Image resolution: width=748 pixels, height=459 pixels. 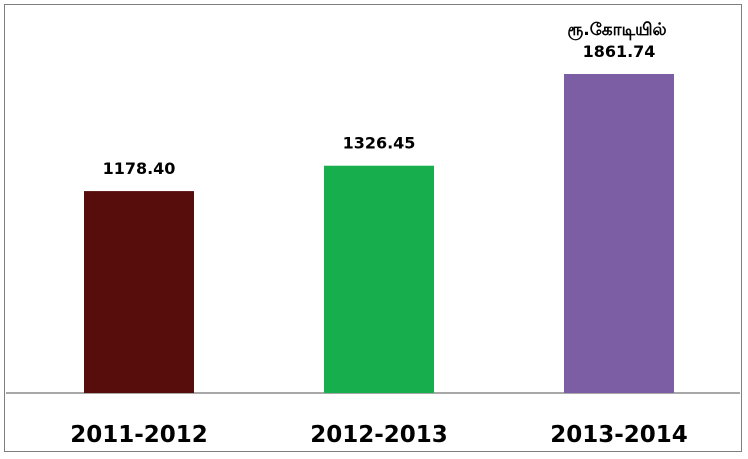 I want to click on value-label-2013-2014: 1861.74, so click(x=619, y=51).